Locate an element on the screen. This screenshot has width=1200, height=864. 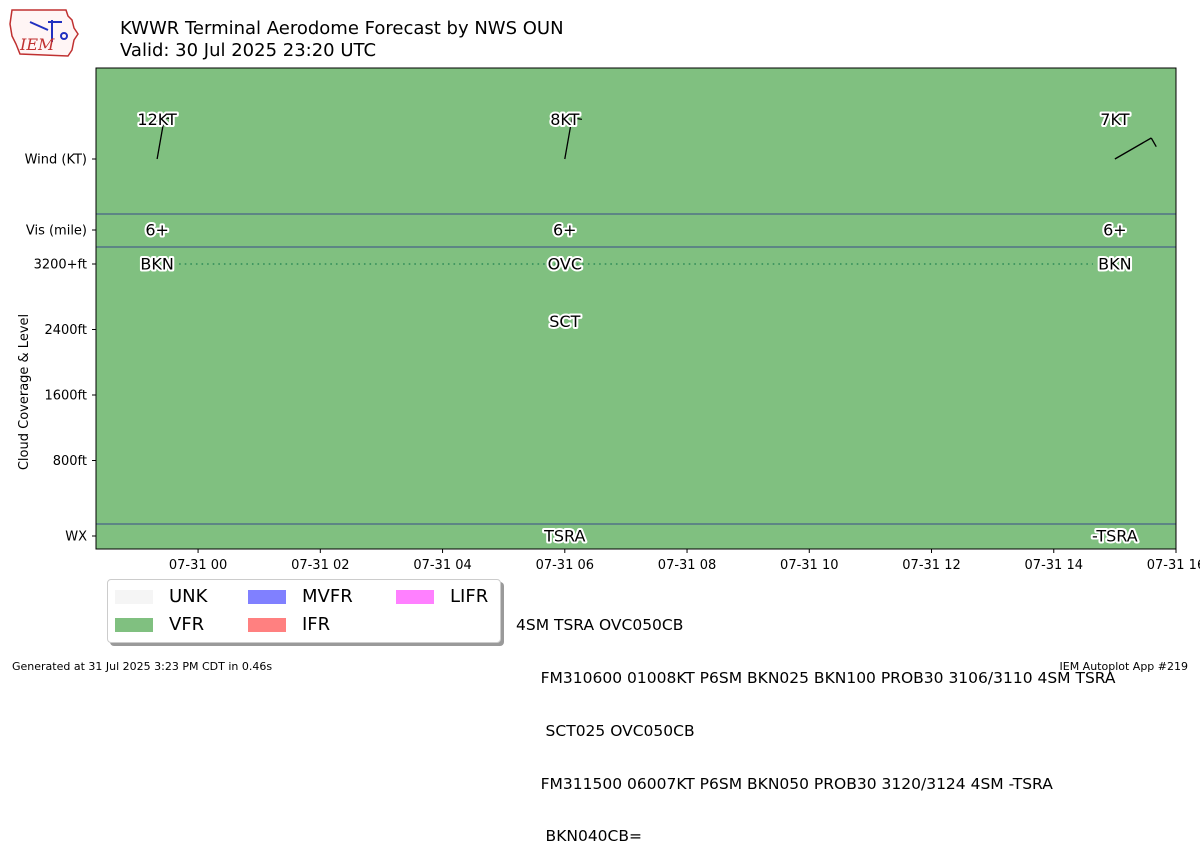
legend-swatch-mvfr is located at coordinates (267, 596).